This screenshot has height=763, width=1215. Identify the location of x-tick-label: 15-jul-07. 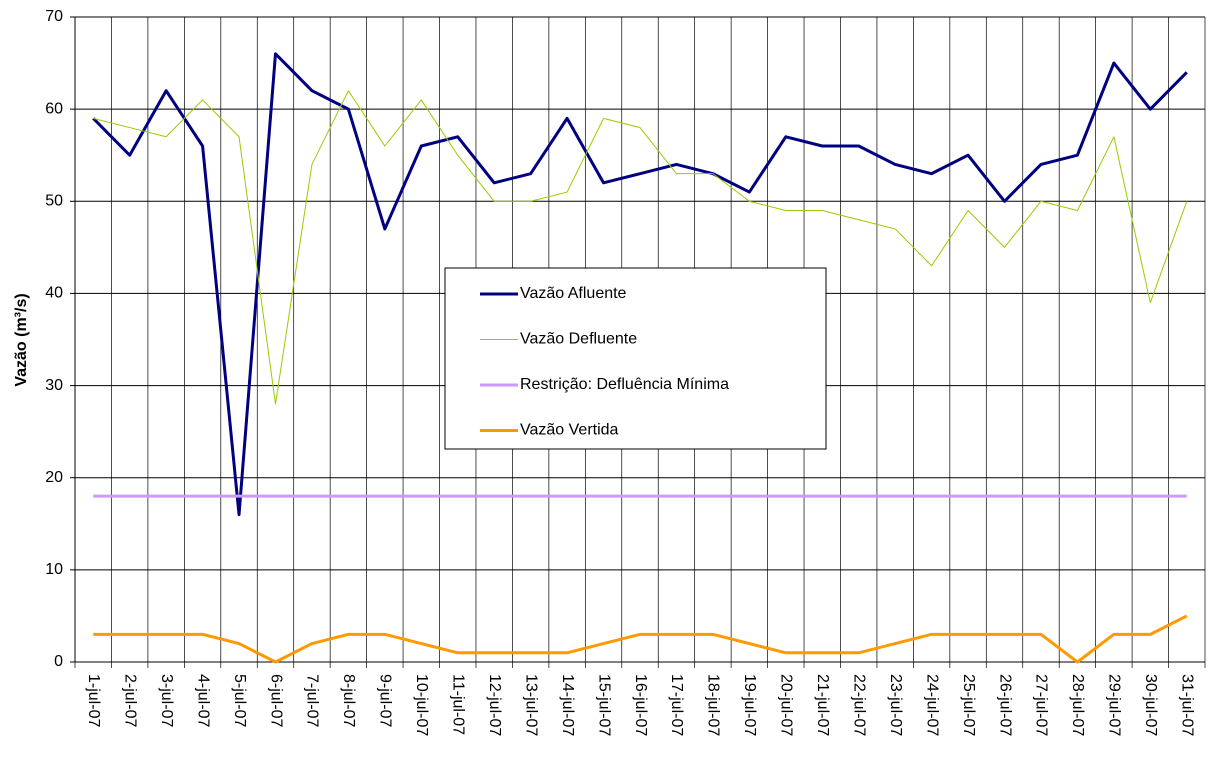
(603, 705).